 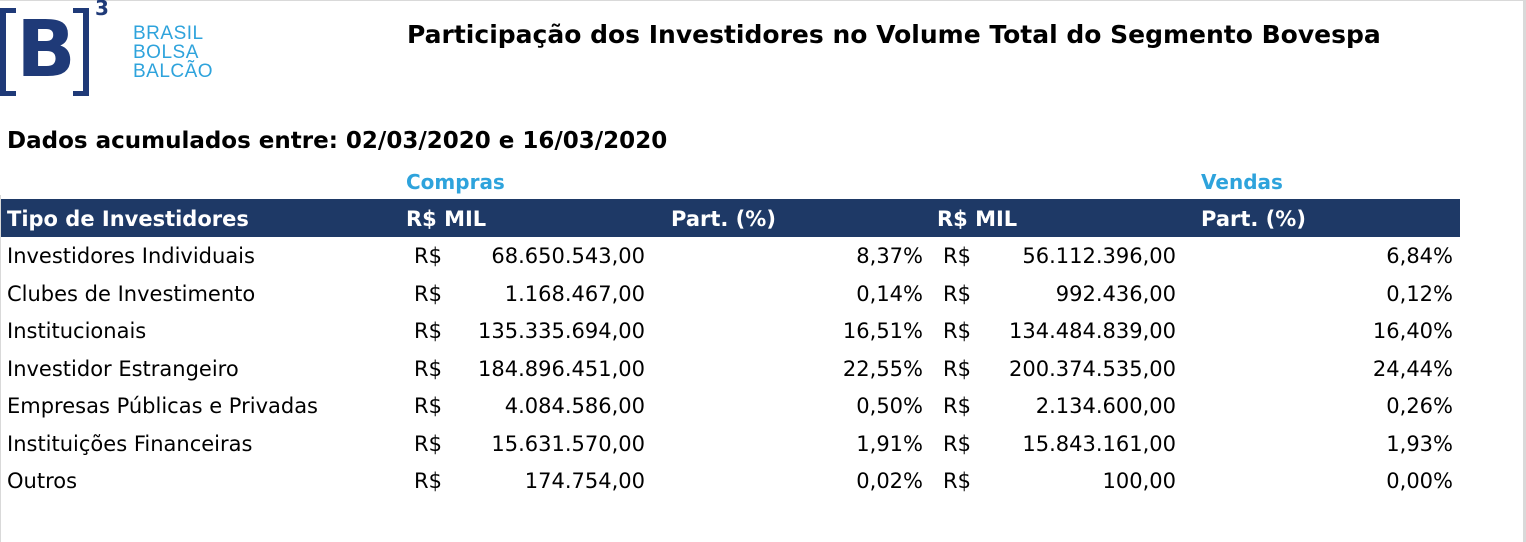 I want to click on vendas-value-cell: 200.374.535,00, so click(x=1092, y=368).